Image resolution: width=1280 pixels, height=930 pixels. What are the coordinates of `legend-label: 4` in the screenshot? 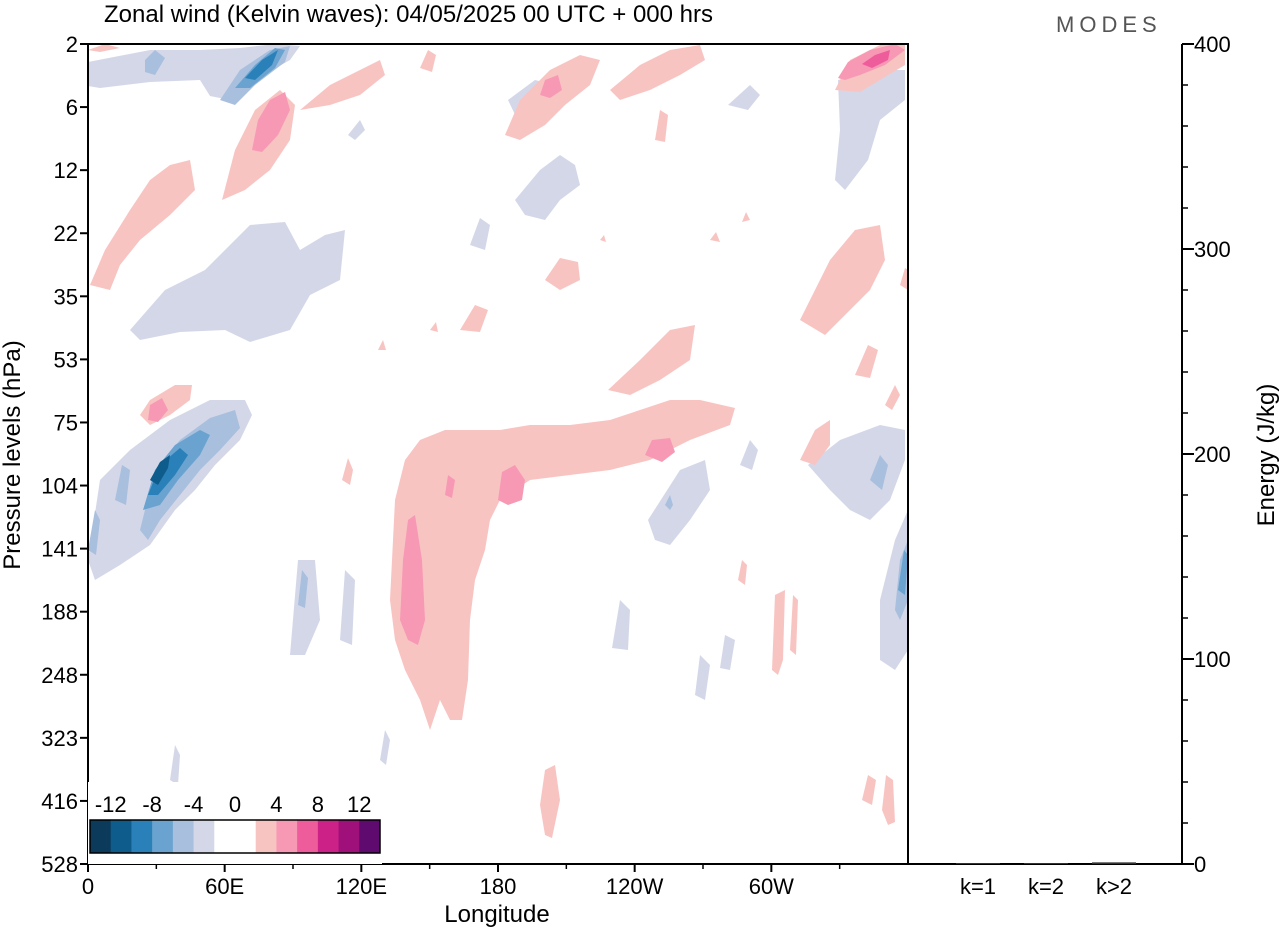 It's located at (276, 804).